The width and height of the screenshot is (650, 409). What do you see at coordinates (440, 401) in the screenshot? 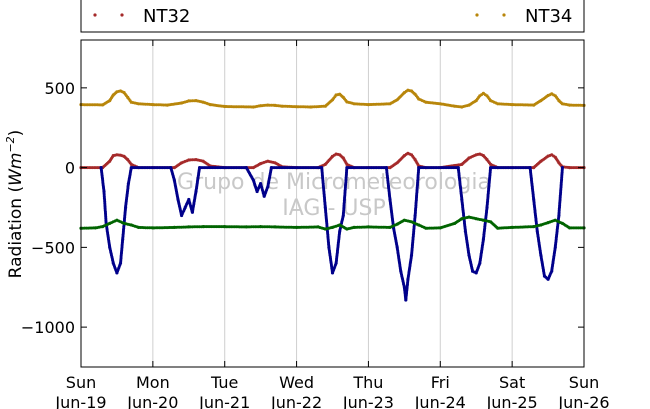
I see `x-tick-label-date: Jun-24` at bounding box center [440, 401].